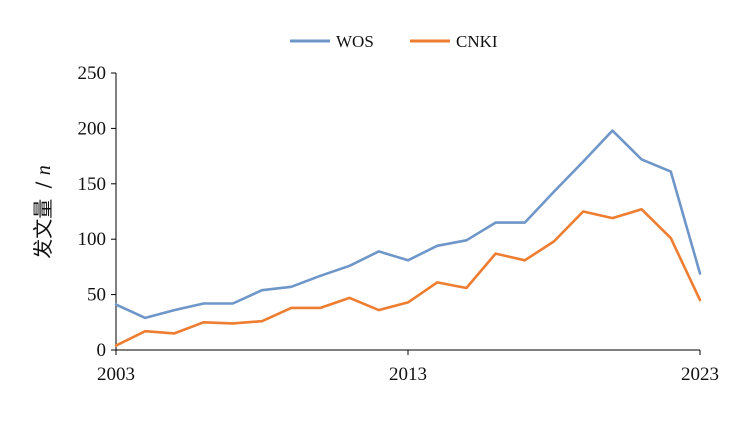 This screenshot has height=433, width=736. What do you see at coordinates (44, 170) in the screenshot?
I see `y-axis-unit: n` at bounding box center [44, 170].